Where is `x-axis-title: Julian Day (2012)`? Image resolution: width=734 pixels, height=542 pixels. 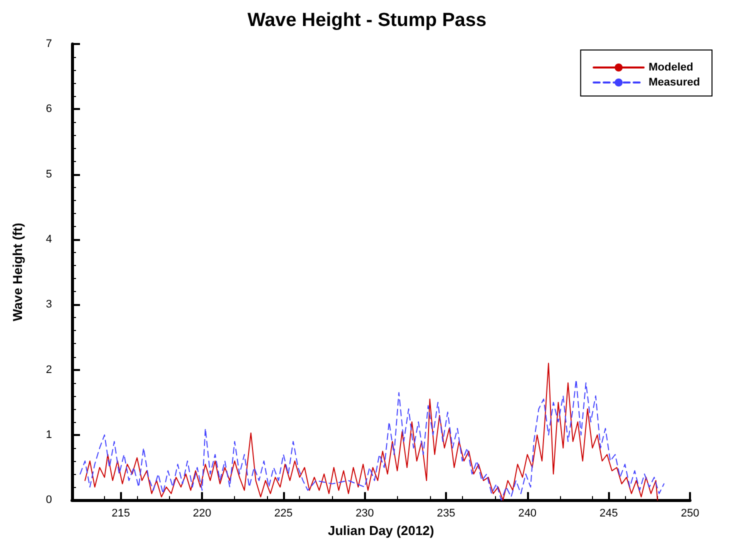 x-axis-title: Julian Day (2012) is located at coordinates (381, 530).